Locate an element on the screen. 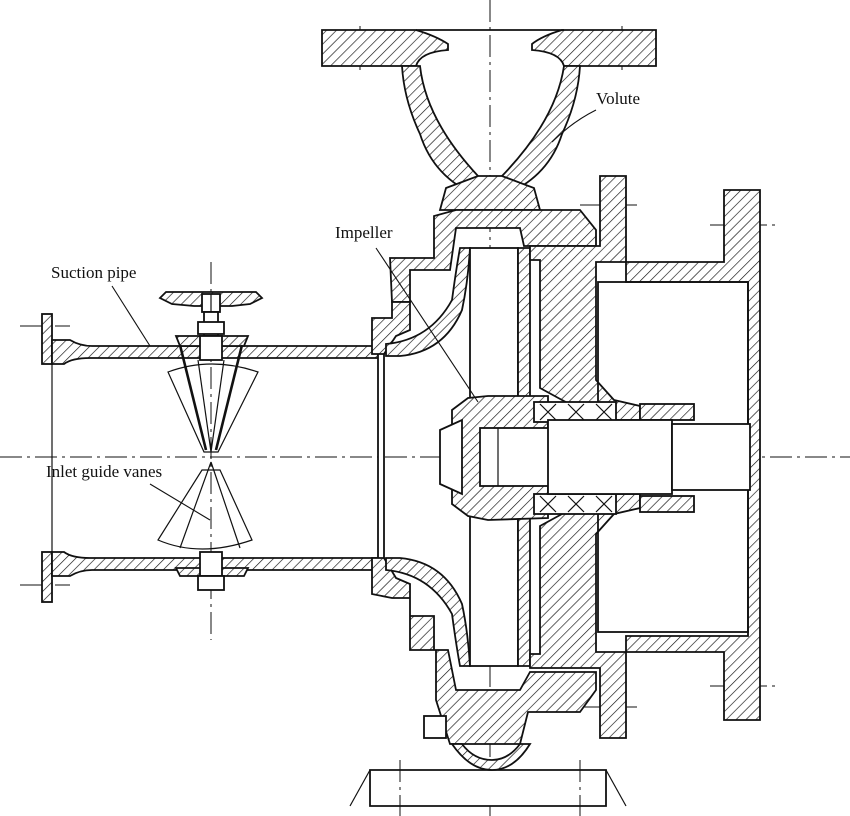  stem-nut is located at coordinates (211, 328).